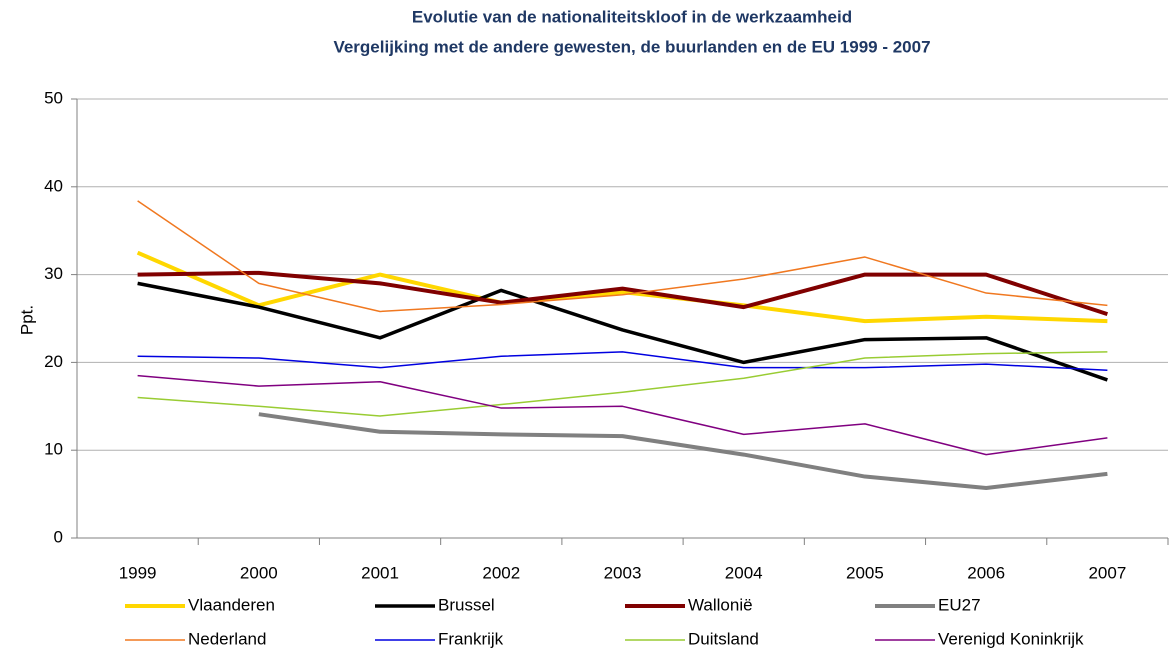  I want to click on y-tick-label: 0, so click(58, 536).